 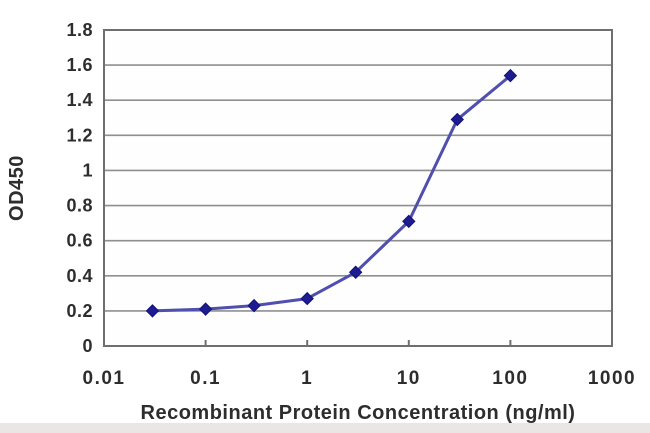 I want to click on jpeg-artifact-band, so click(x=325, y=428).